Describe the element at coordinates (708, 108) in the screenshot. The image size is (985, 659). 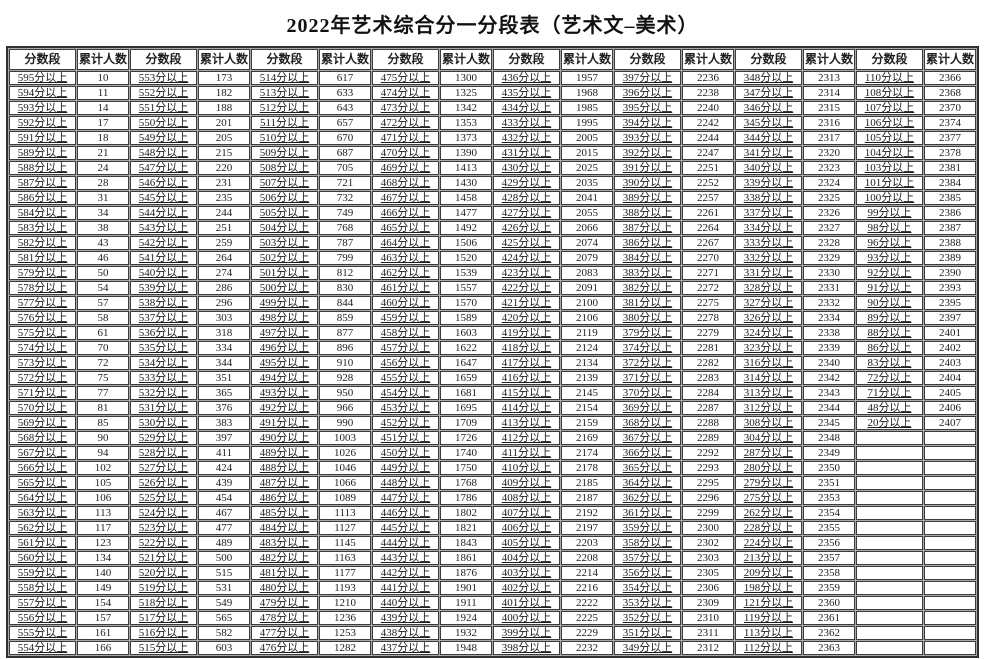
I see `count-cell: 2240` at that location.